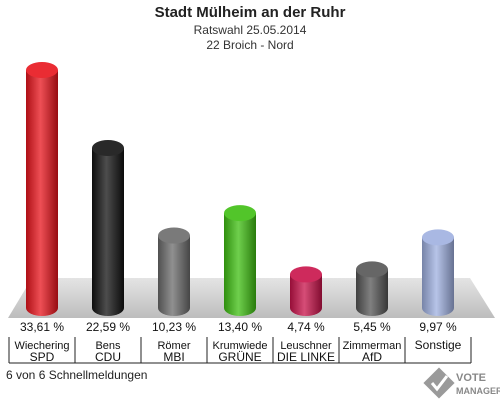 The width and height of the screenshot is (500, 400). What do you see at coordinates (250, 12) in the screenshot?
I see `chart-title: Stadt Mülheim an der Ruhr` at bounding box center [250, 12].